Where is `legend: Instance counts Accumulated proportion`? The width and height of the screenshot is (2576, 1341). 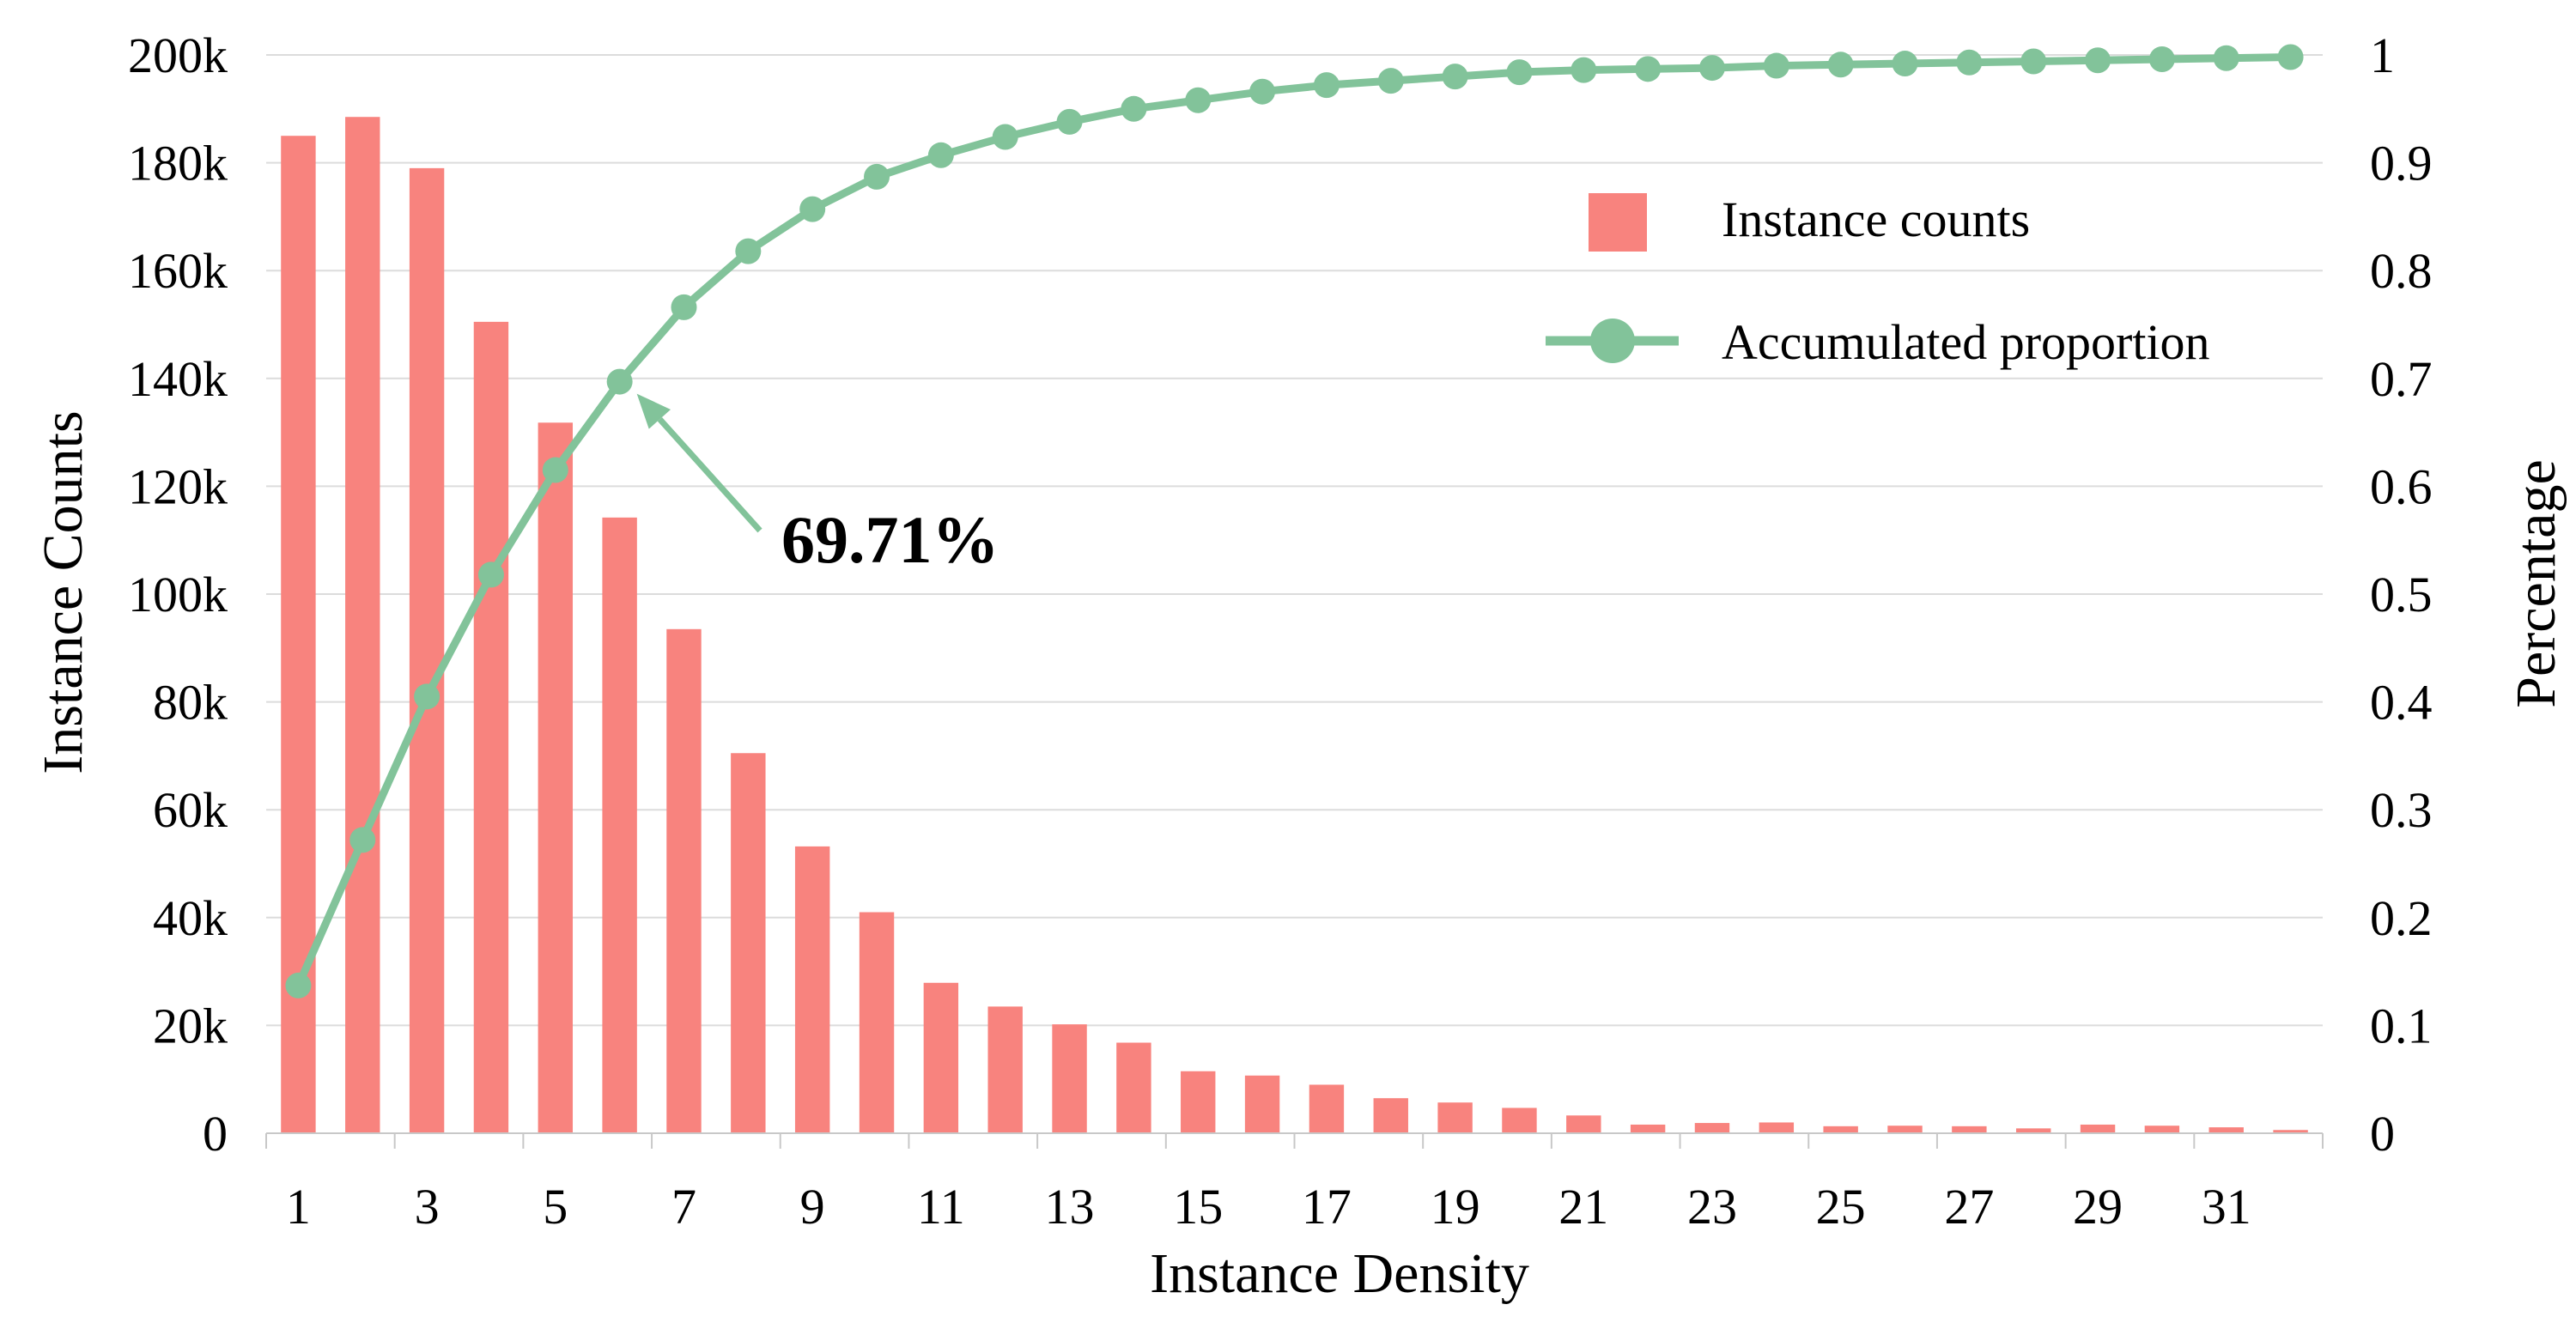
legend: Instance counts Accumulated proportion is located at coordinates (1878, 280).